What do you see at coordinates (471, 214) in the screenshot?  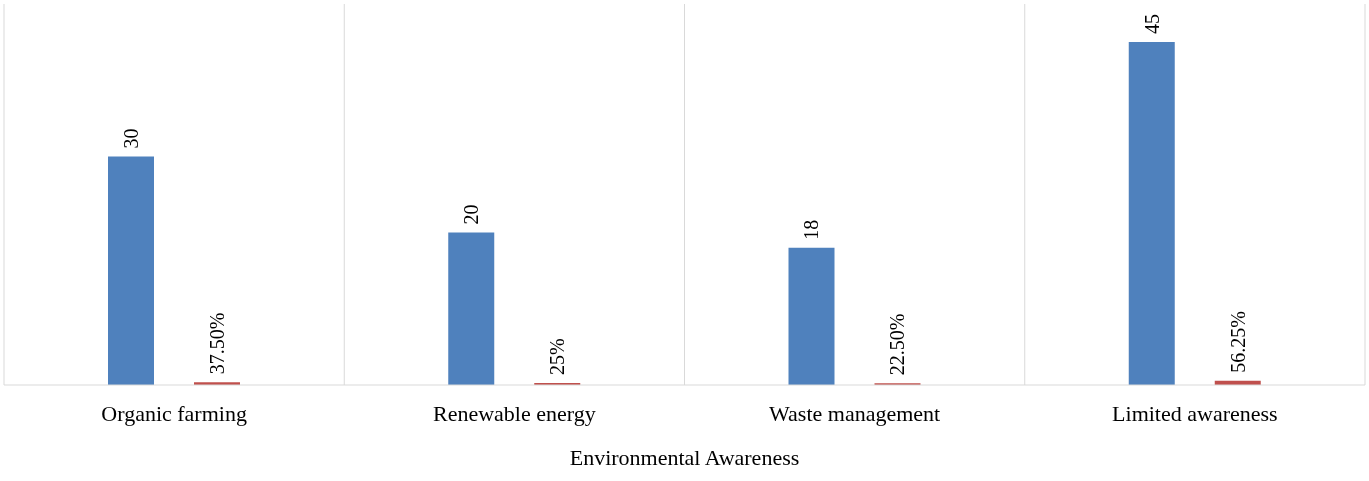 I see `data-label: 20` at bounding box center [471, 214].